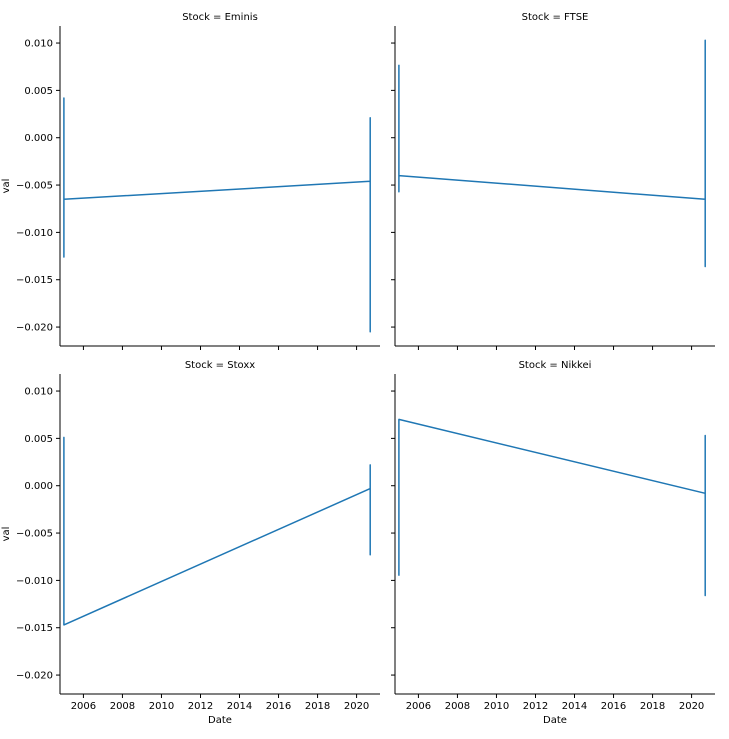 This screenshot has width=729, height=739. I want to click on panel-title: Stock = Eminis, so click(220, 17).